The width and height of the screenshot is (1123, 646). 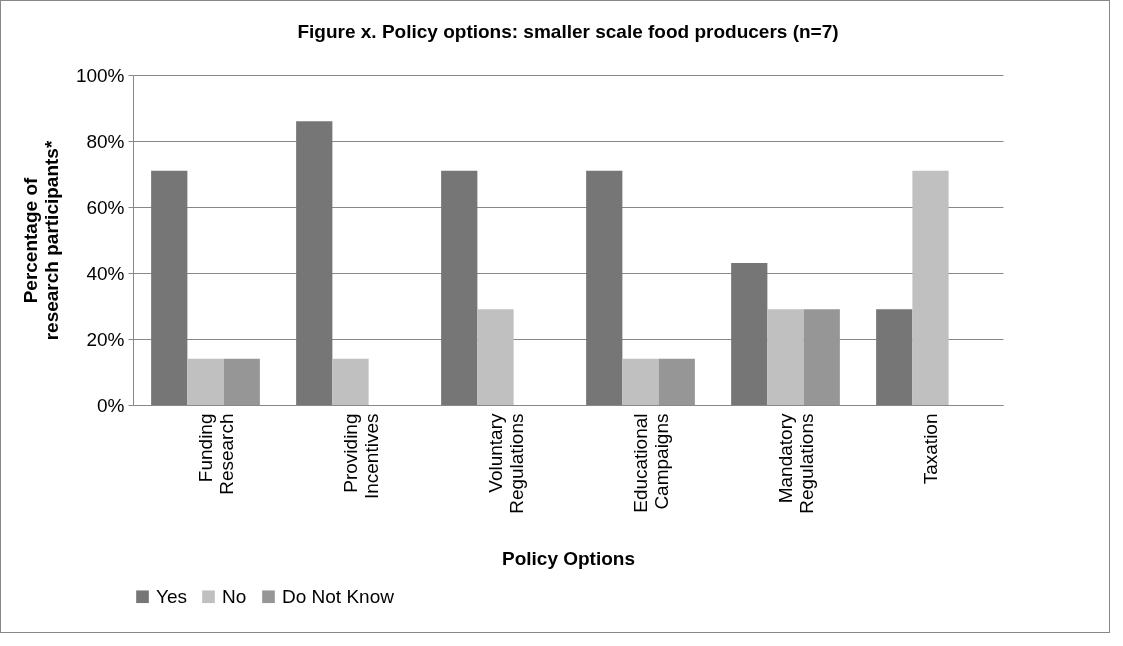 What do you see at coordinates (100, 75) in the screenshot?
I see `y-tick-label: 100%` at bounding box center [100, 75].